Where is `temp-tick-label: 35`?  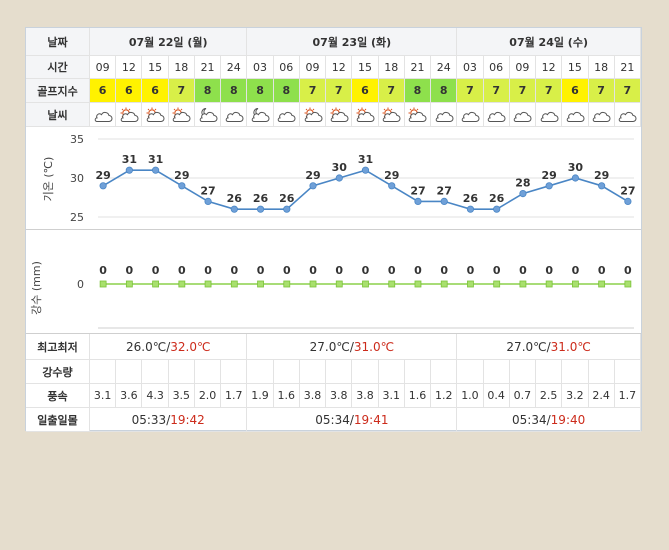 temp-tick-label: 35 is located at coordinates (77, 139).